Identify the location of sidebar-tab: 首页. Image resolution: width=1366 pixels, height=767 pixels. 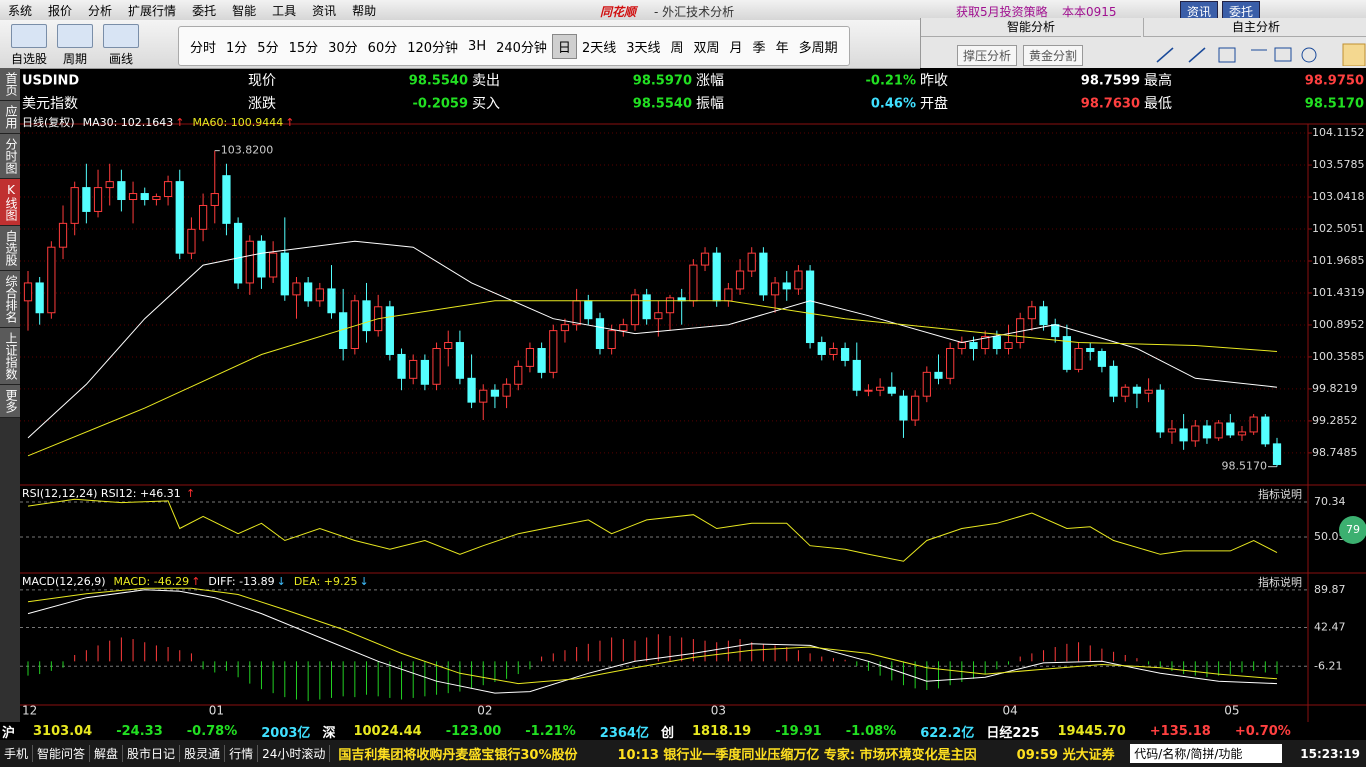
(10, 84).